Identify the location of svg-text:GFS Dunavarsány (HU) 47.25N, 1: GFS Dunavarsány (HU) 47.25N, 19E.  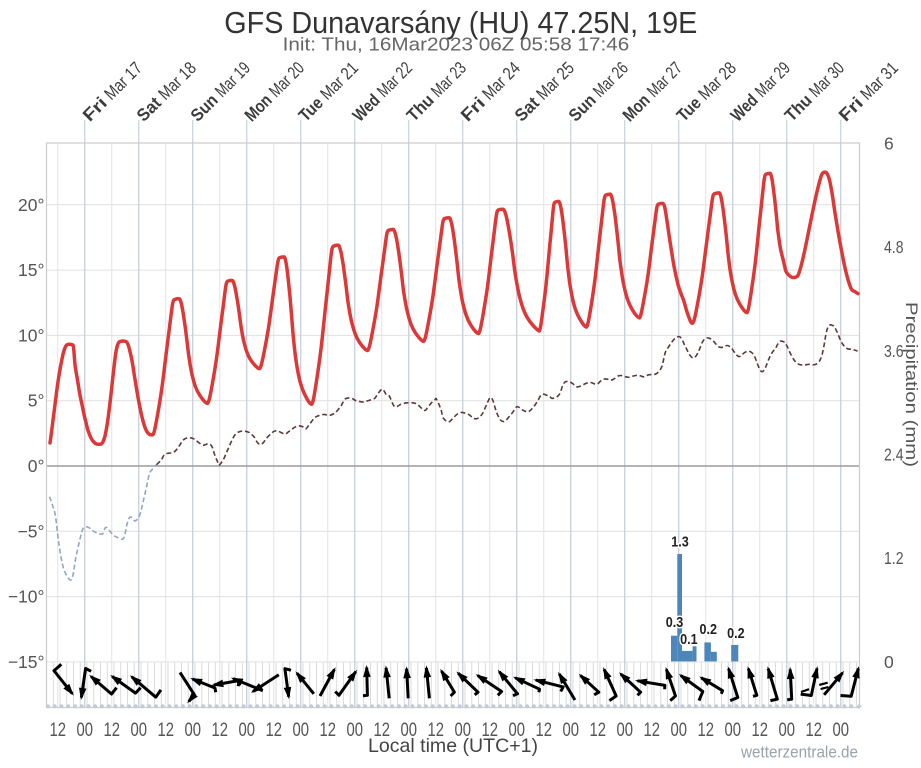
(460, 22).